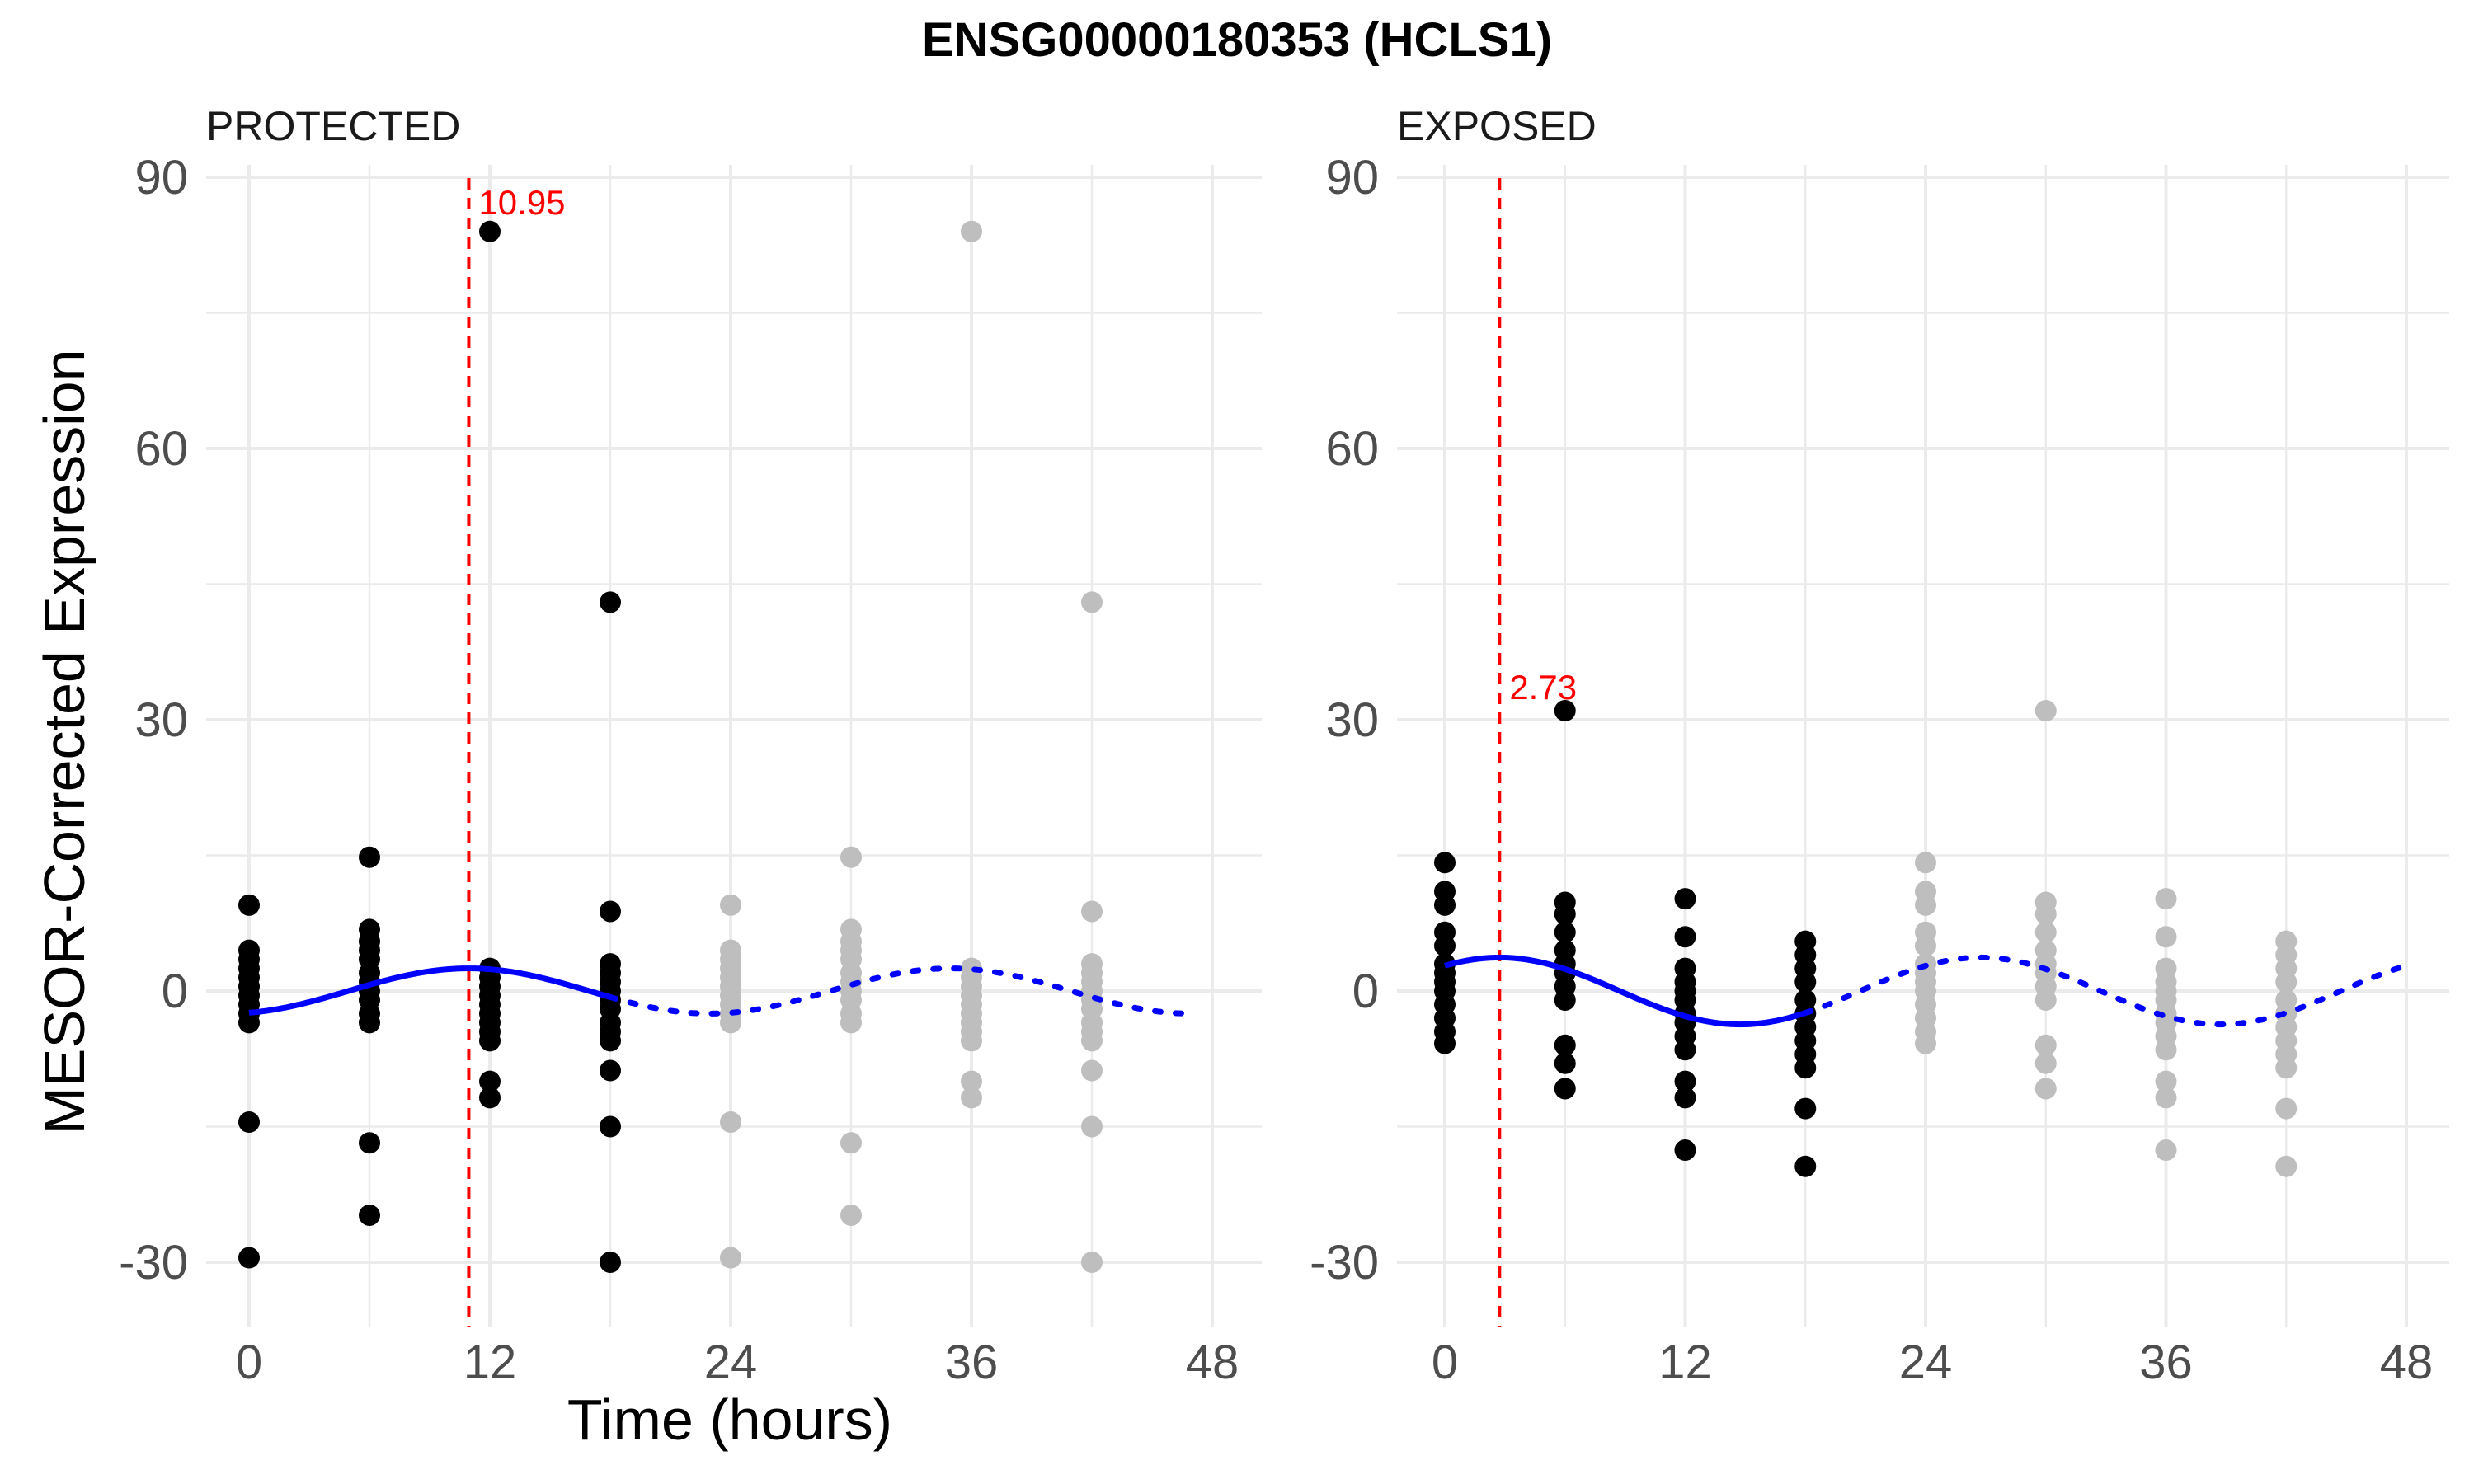  Describe the element at coordinates (333, 126) in the screenshot. I see `panel-label-protected: PROTECTED` at that location.